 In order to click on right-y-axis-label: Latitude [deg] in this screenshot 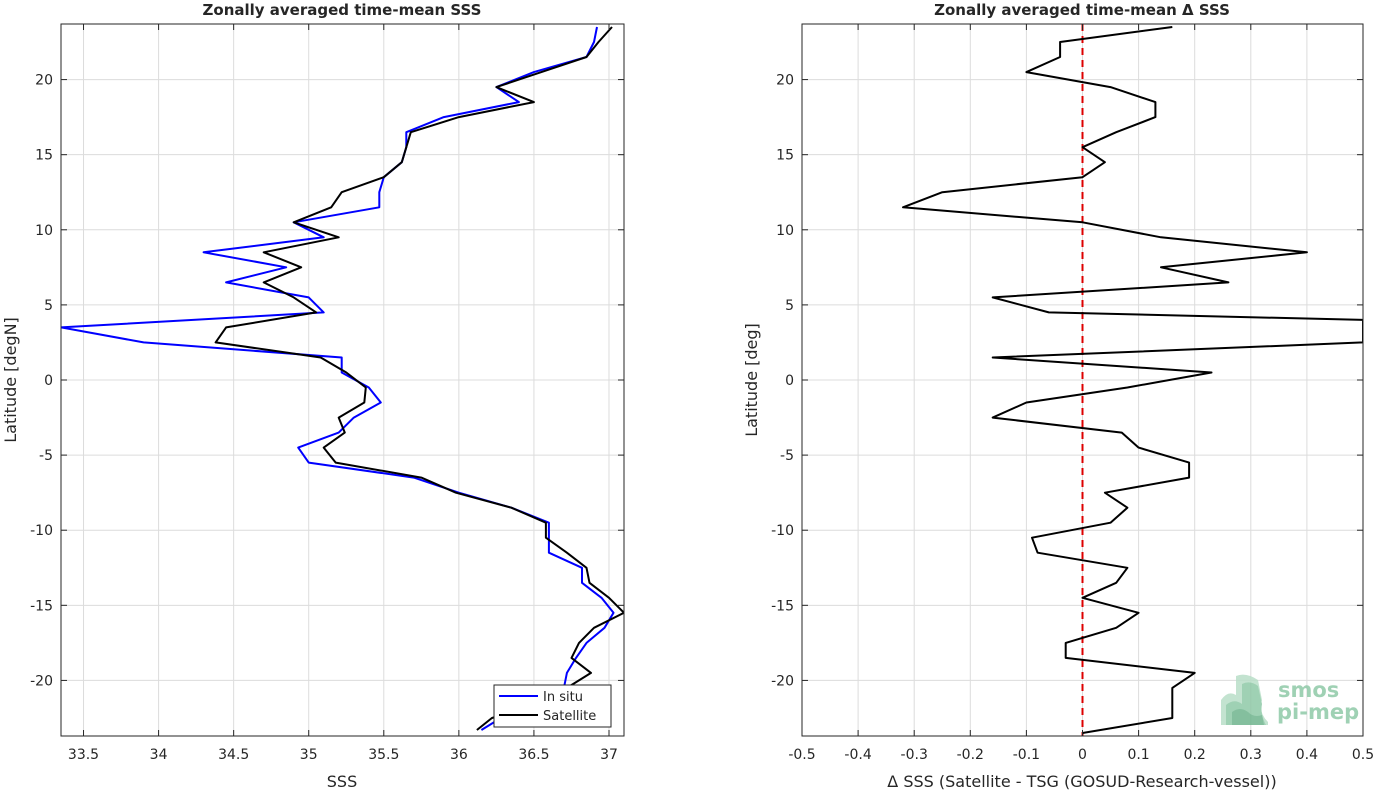, I will do `click(751, 380)`.